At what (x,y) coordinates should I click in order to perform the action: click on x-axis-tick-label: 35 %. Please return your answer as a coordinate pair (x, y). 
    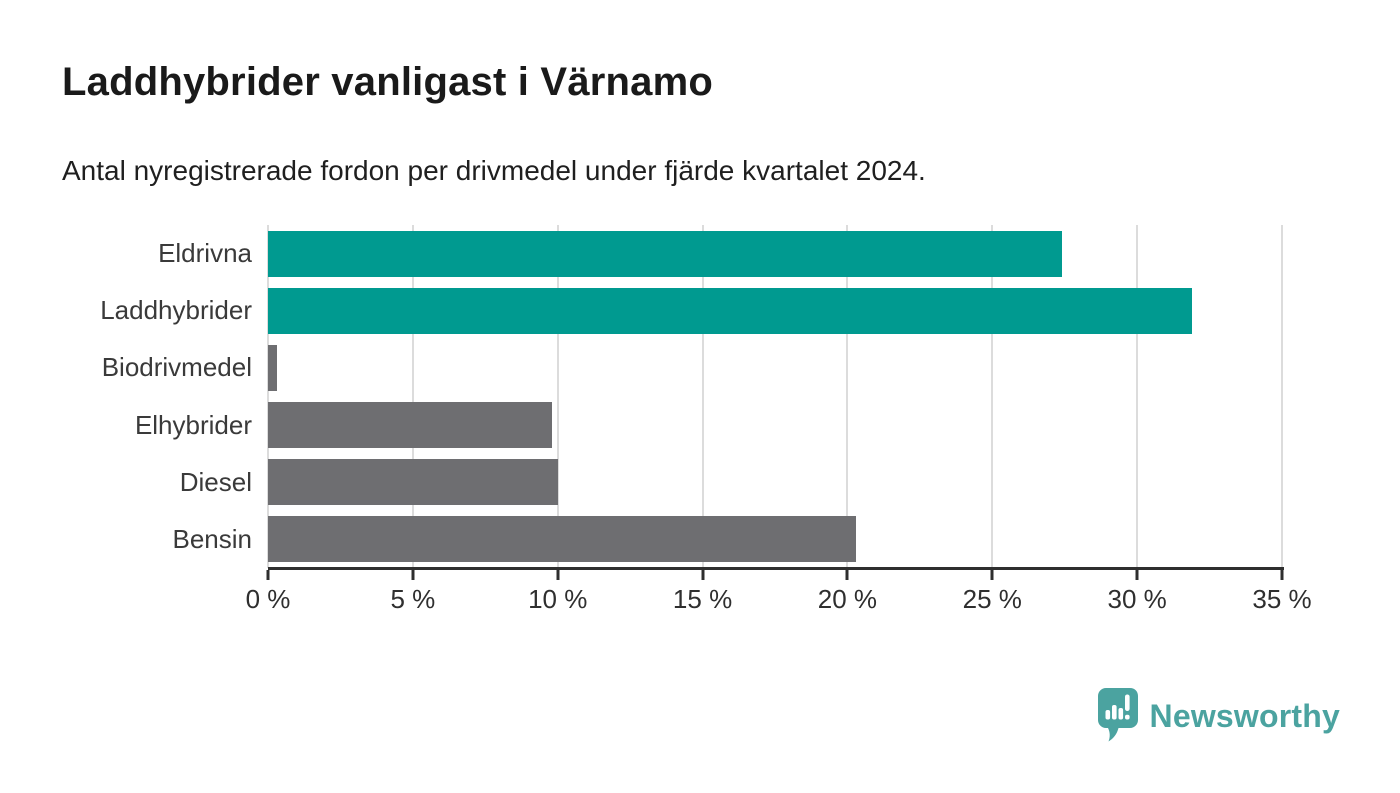
    Looking at the image, I should click on (1282, 599).